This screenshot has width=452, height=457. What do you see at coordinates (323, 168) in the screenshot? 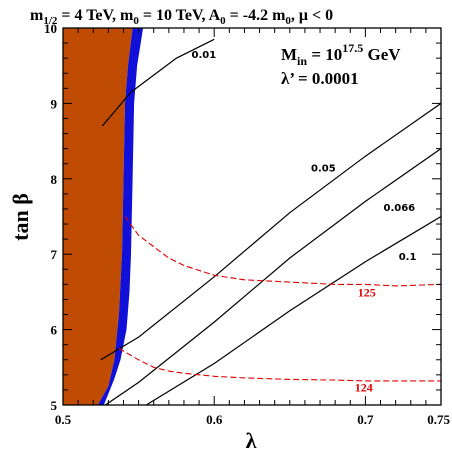
I see `contour-label-0.05: 0.05` at bounding box center [323, 168].